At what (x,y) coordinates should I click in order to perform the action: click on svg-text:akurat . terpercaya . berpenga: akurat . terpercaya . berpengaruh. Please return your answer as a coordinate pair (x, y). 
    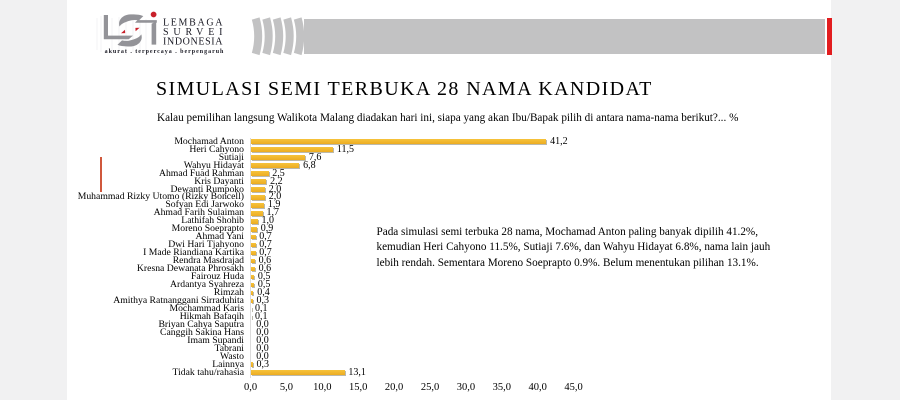
    Looking at the image, I should click on (164, 52).